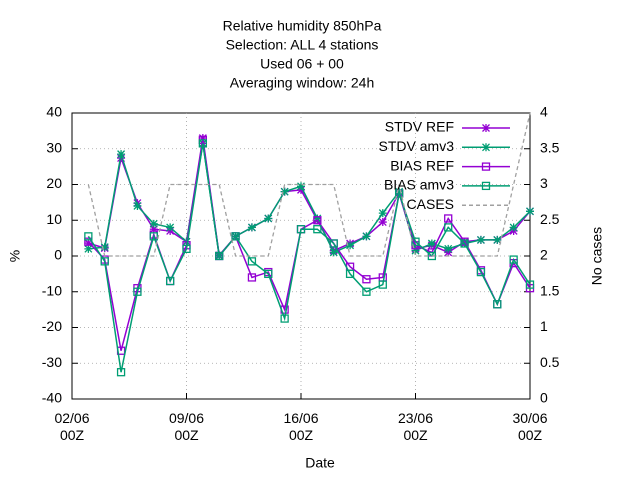 The image size is (640, 480). Describe the element at coordinates (419, 185) in the screenshot. I see `legend-label: BIAS amv3` at that location.